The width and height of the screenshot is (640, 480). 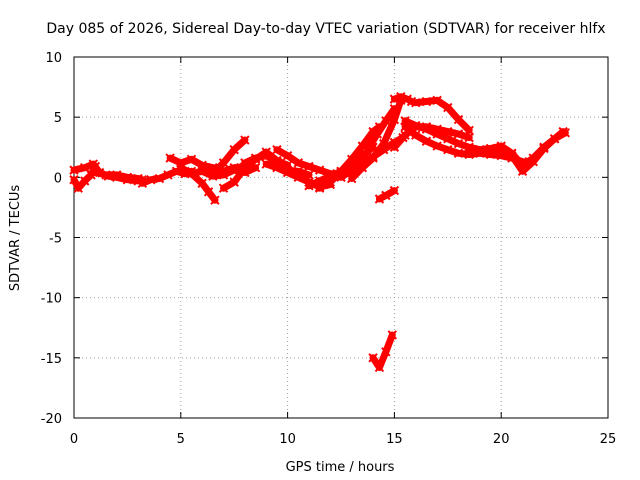 What do you see at coordinates (181, 439) in the screenshot?
I see `x-tick-label: 5` at bounding box center [181, 439].